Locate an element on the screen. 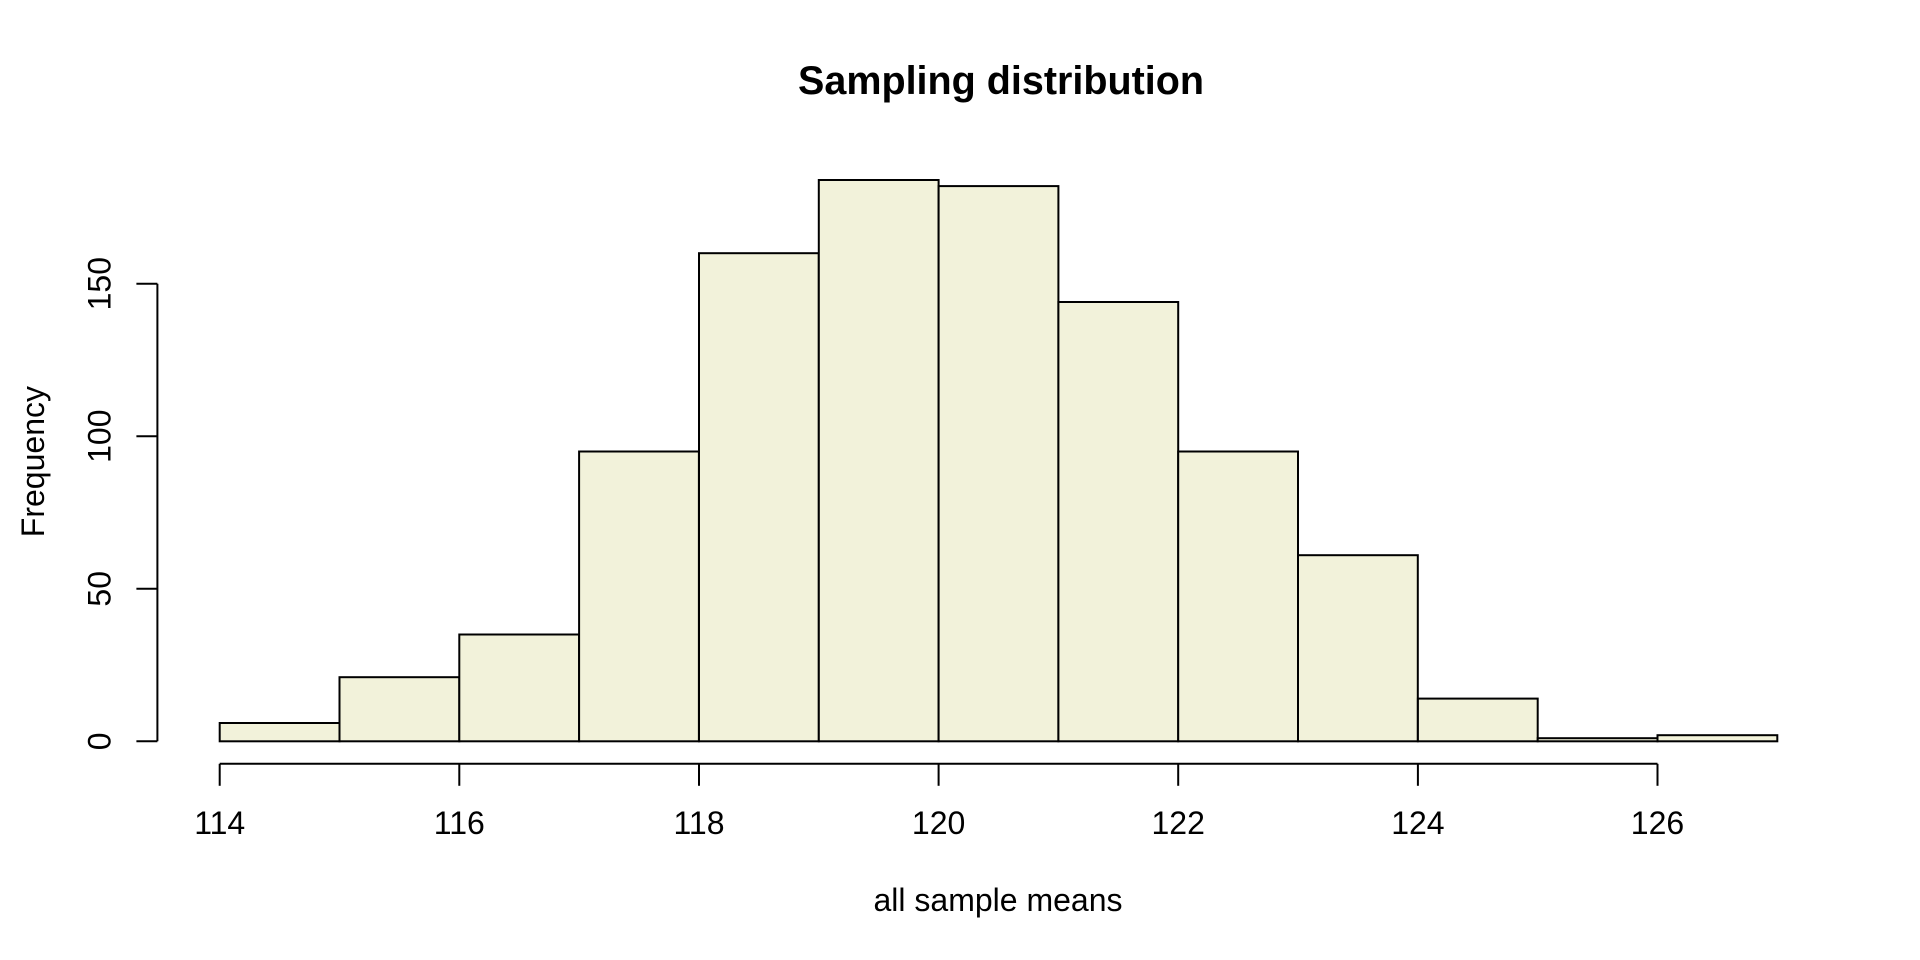 Image resolution: width=1920 pixels, height=960 pixels. svg-text: 120 is located at coordinates (938, 823).